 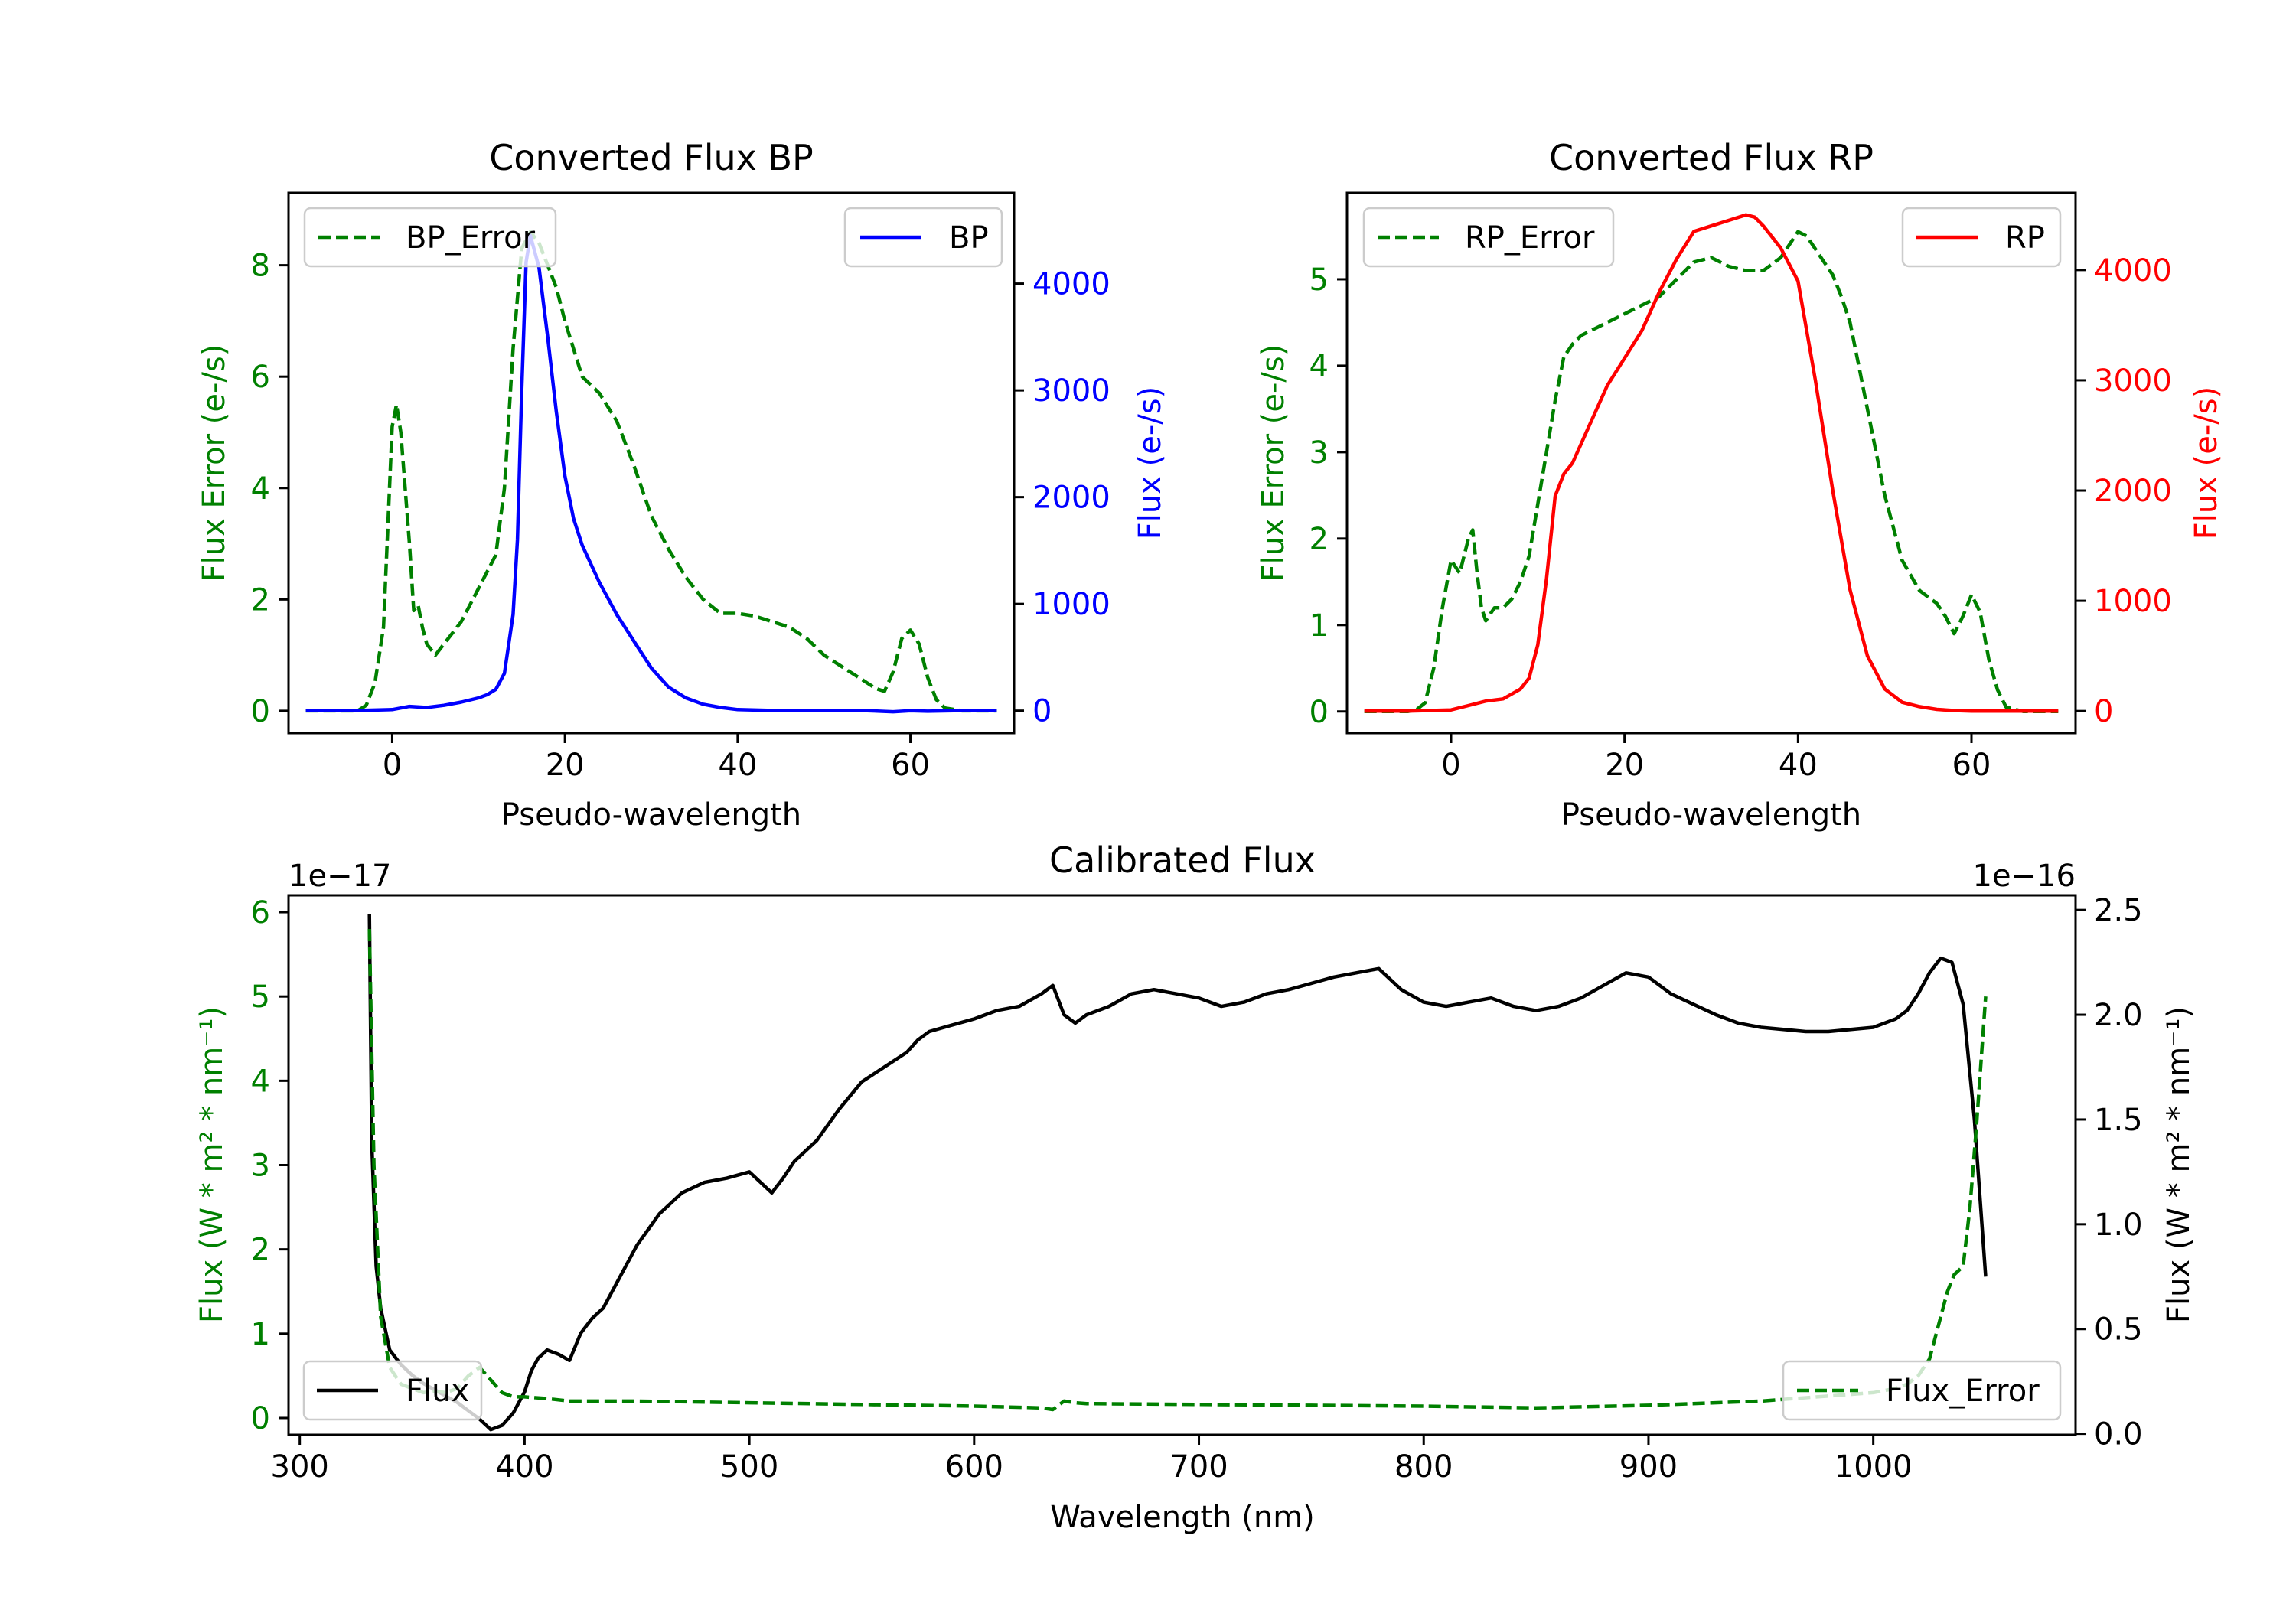 I want to click on cal-ytick-left-label: 6, so click(x=260, y=913).